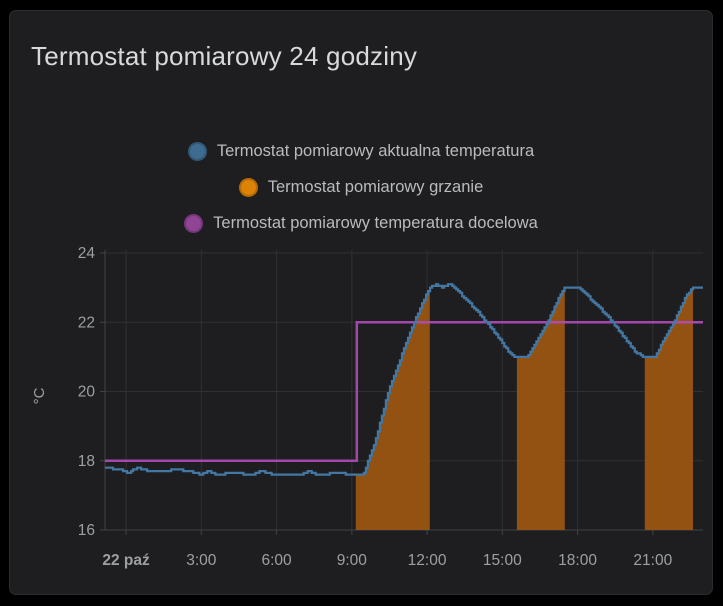  What do you see at coordinates (39, 395) in the screenshot?
I see `y-axis-title: °C` at bounding box center [39, 395].